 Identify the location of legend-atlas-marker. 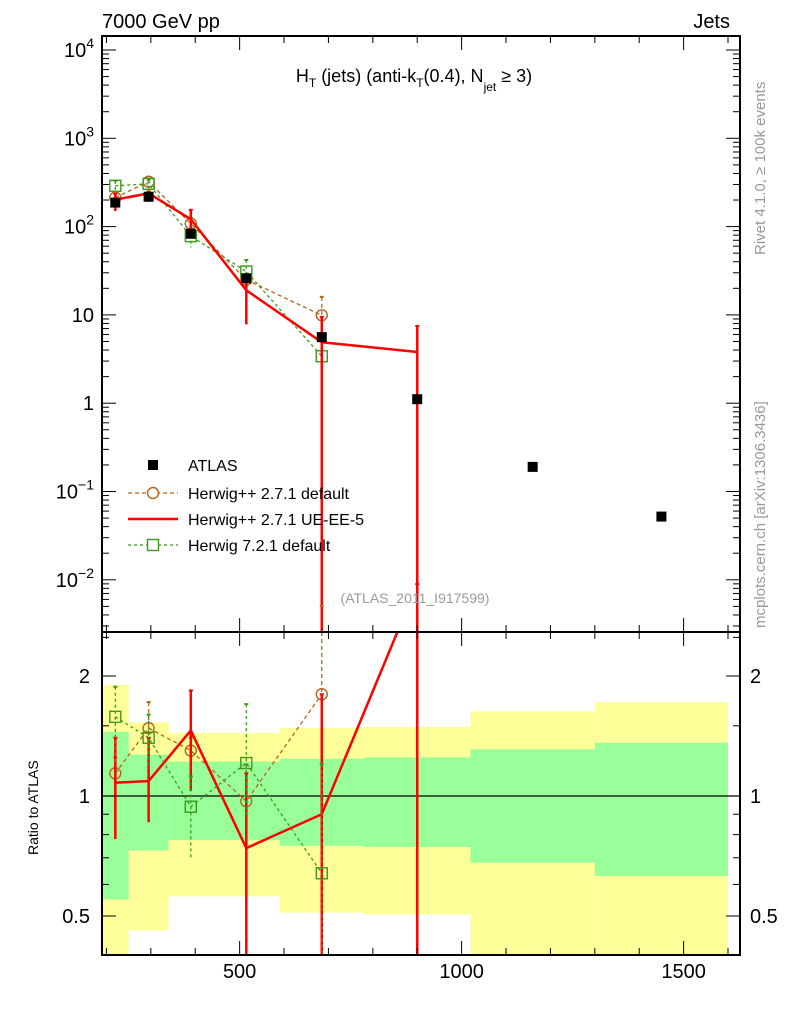
(153, 465).